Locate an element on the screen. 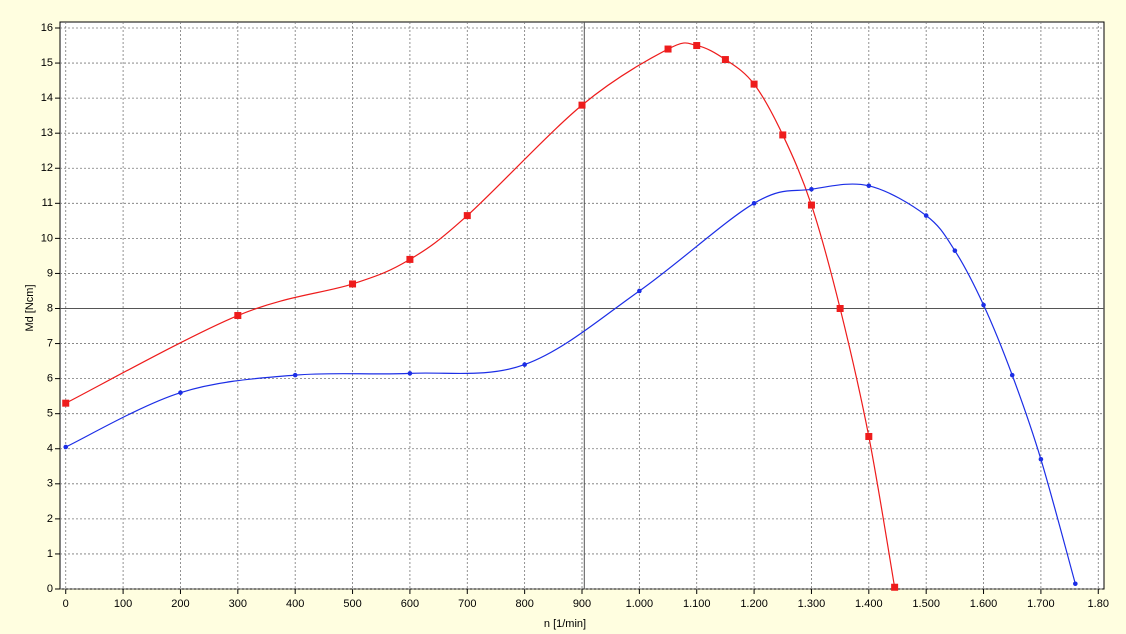 The height and width of the screenshot is (634, 1126). y-tick-label: 1 is located at coordinates (50, 554).